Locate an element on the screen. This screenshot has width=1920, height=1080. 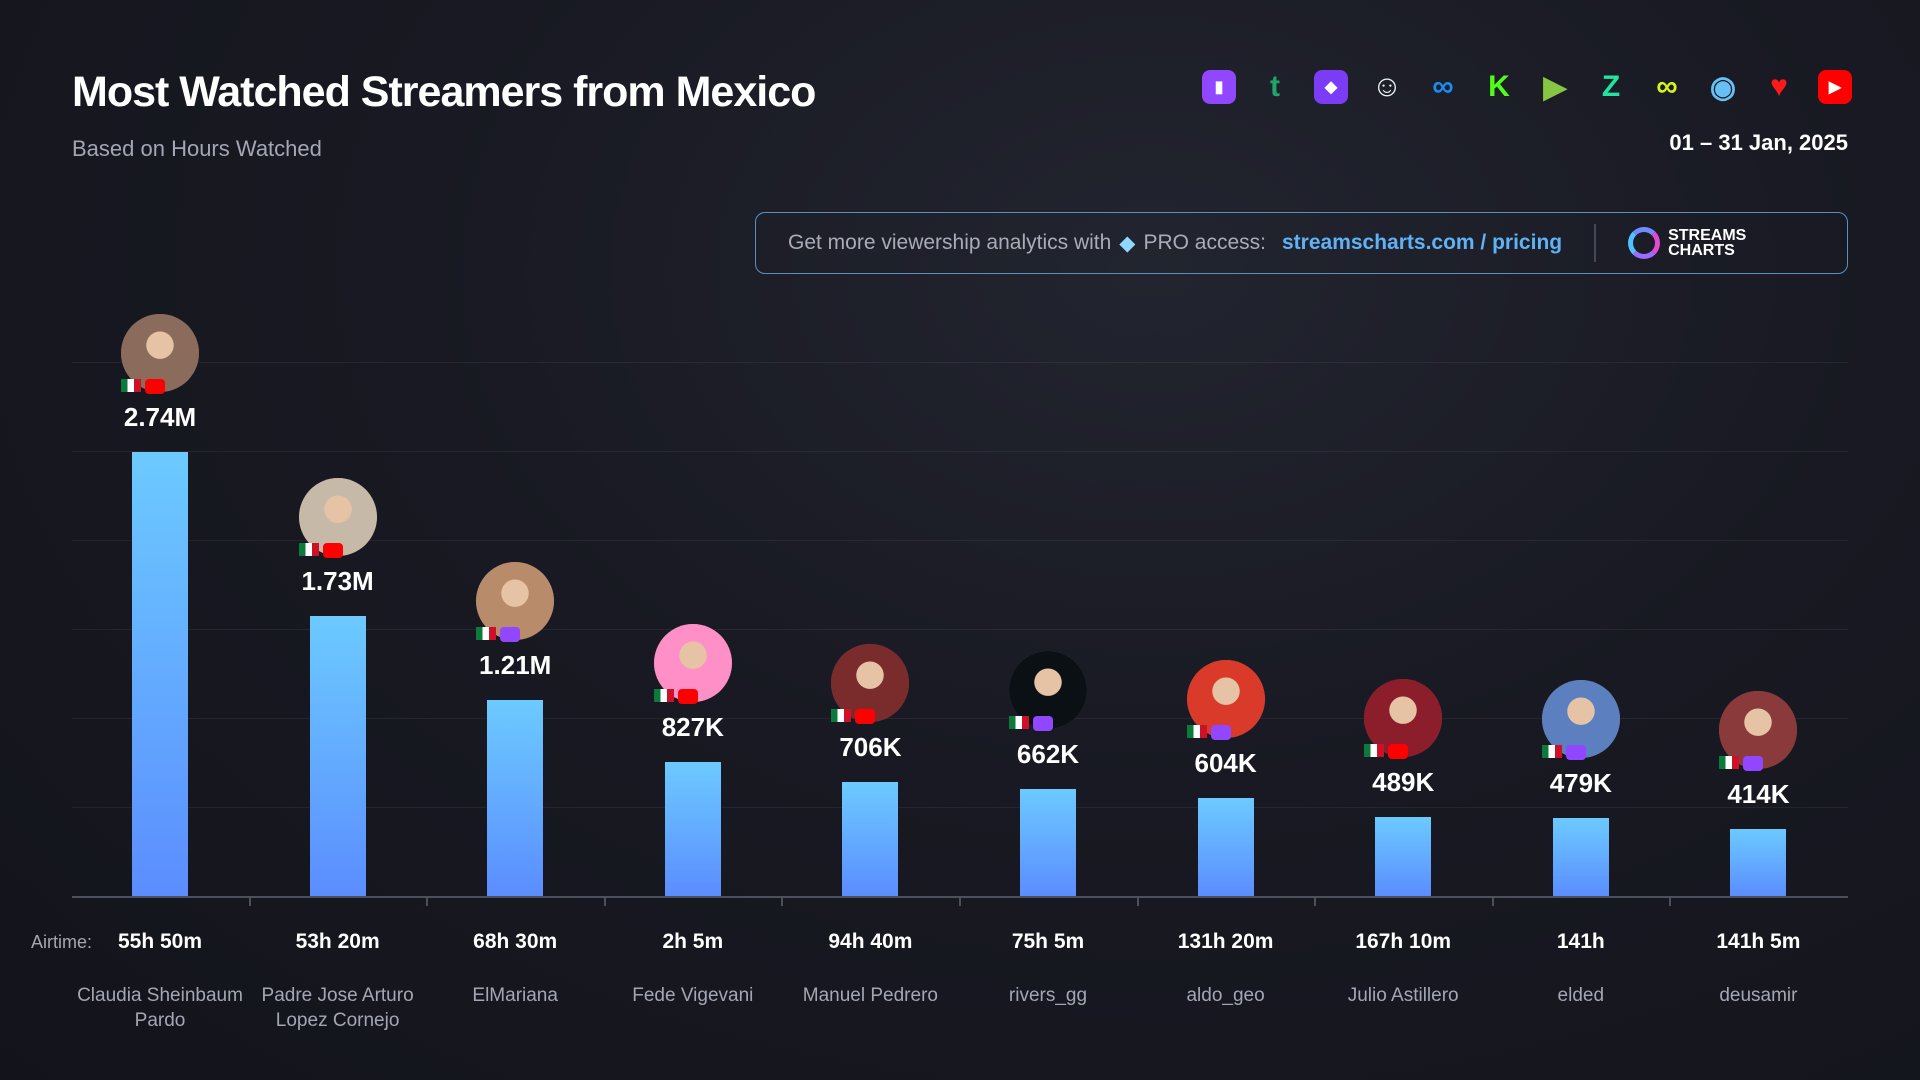
airtime-value: 53h 20m is located at coordinates (337, 941).